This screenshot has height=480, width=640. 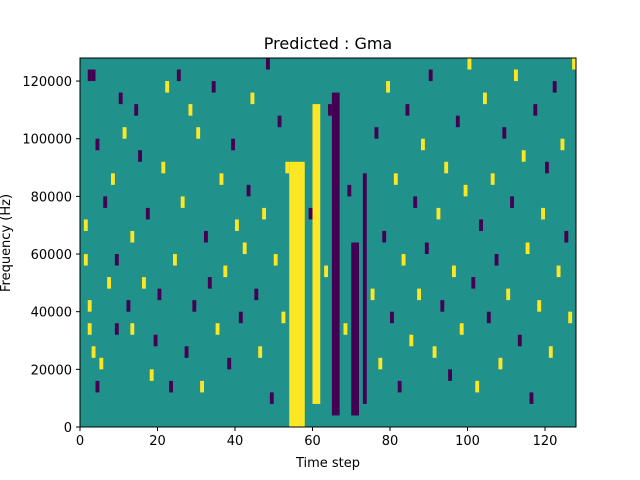 What do you see at coordinates (312, 441) in the screenshot?
I see `x-tick-label: 60` at bounding box center [312, 441].